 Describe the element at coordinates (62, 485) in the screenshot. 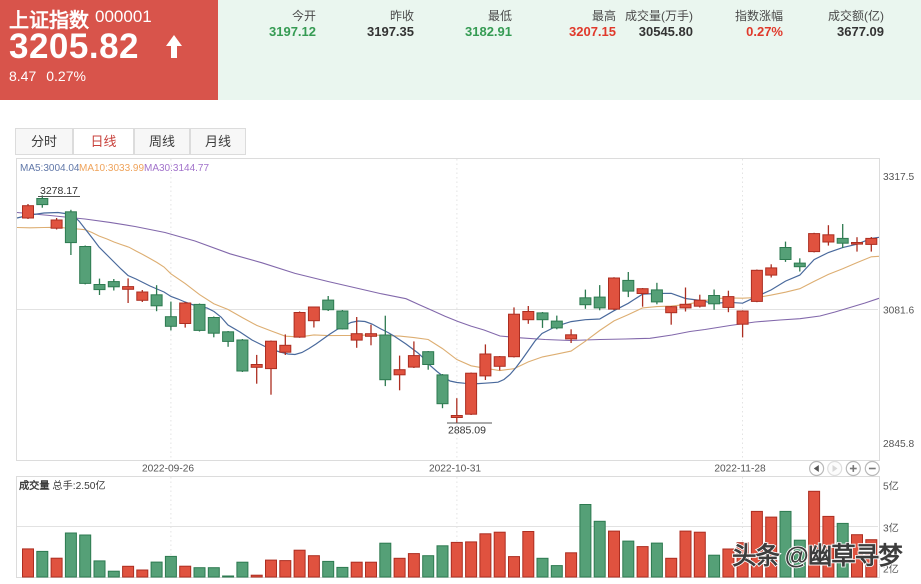

I see `svg-text: 成交量 总手:2.50亿` at that location.